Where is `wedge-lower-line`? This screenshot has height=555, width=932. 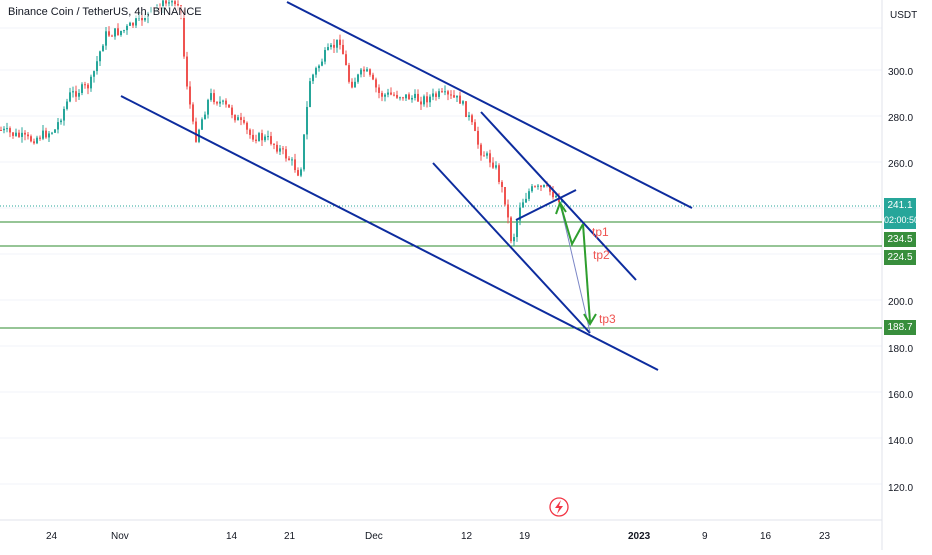 wedge-lower-line is located at coordinates (511, 248).